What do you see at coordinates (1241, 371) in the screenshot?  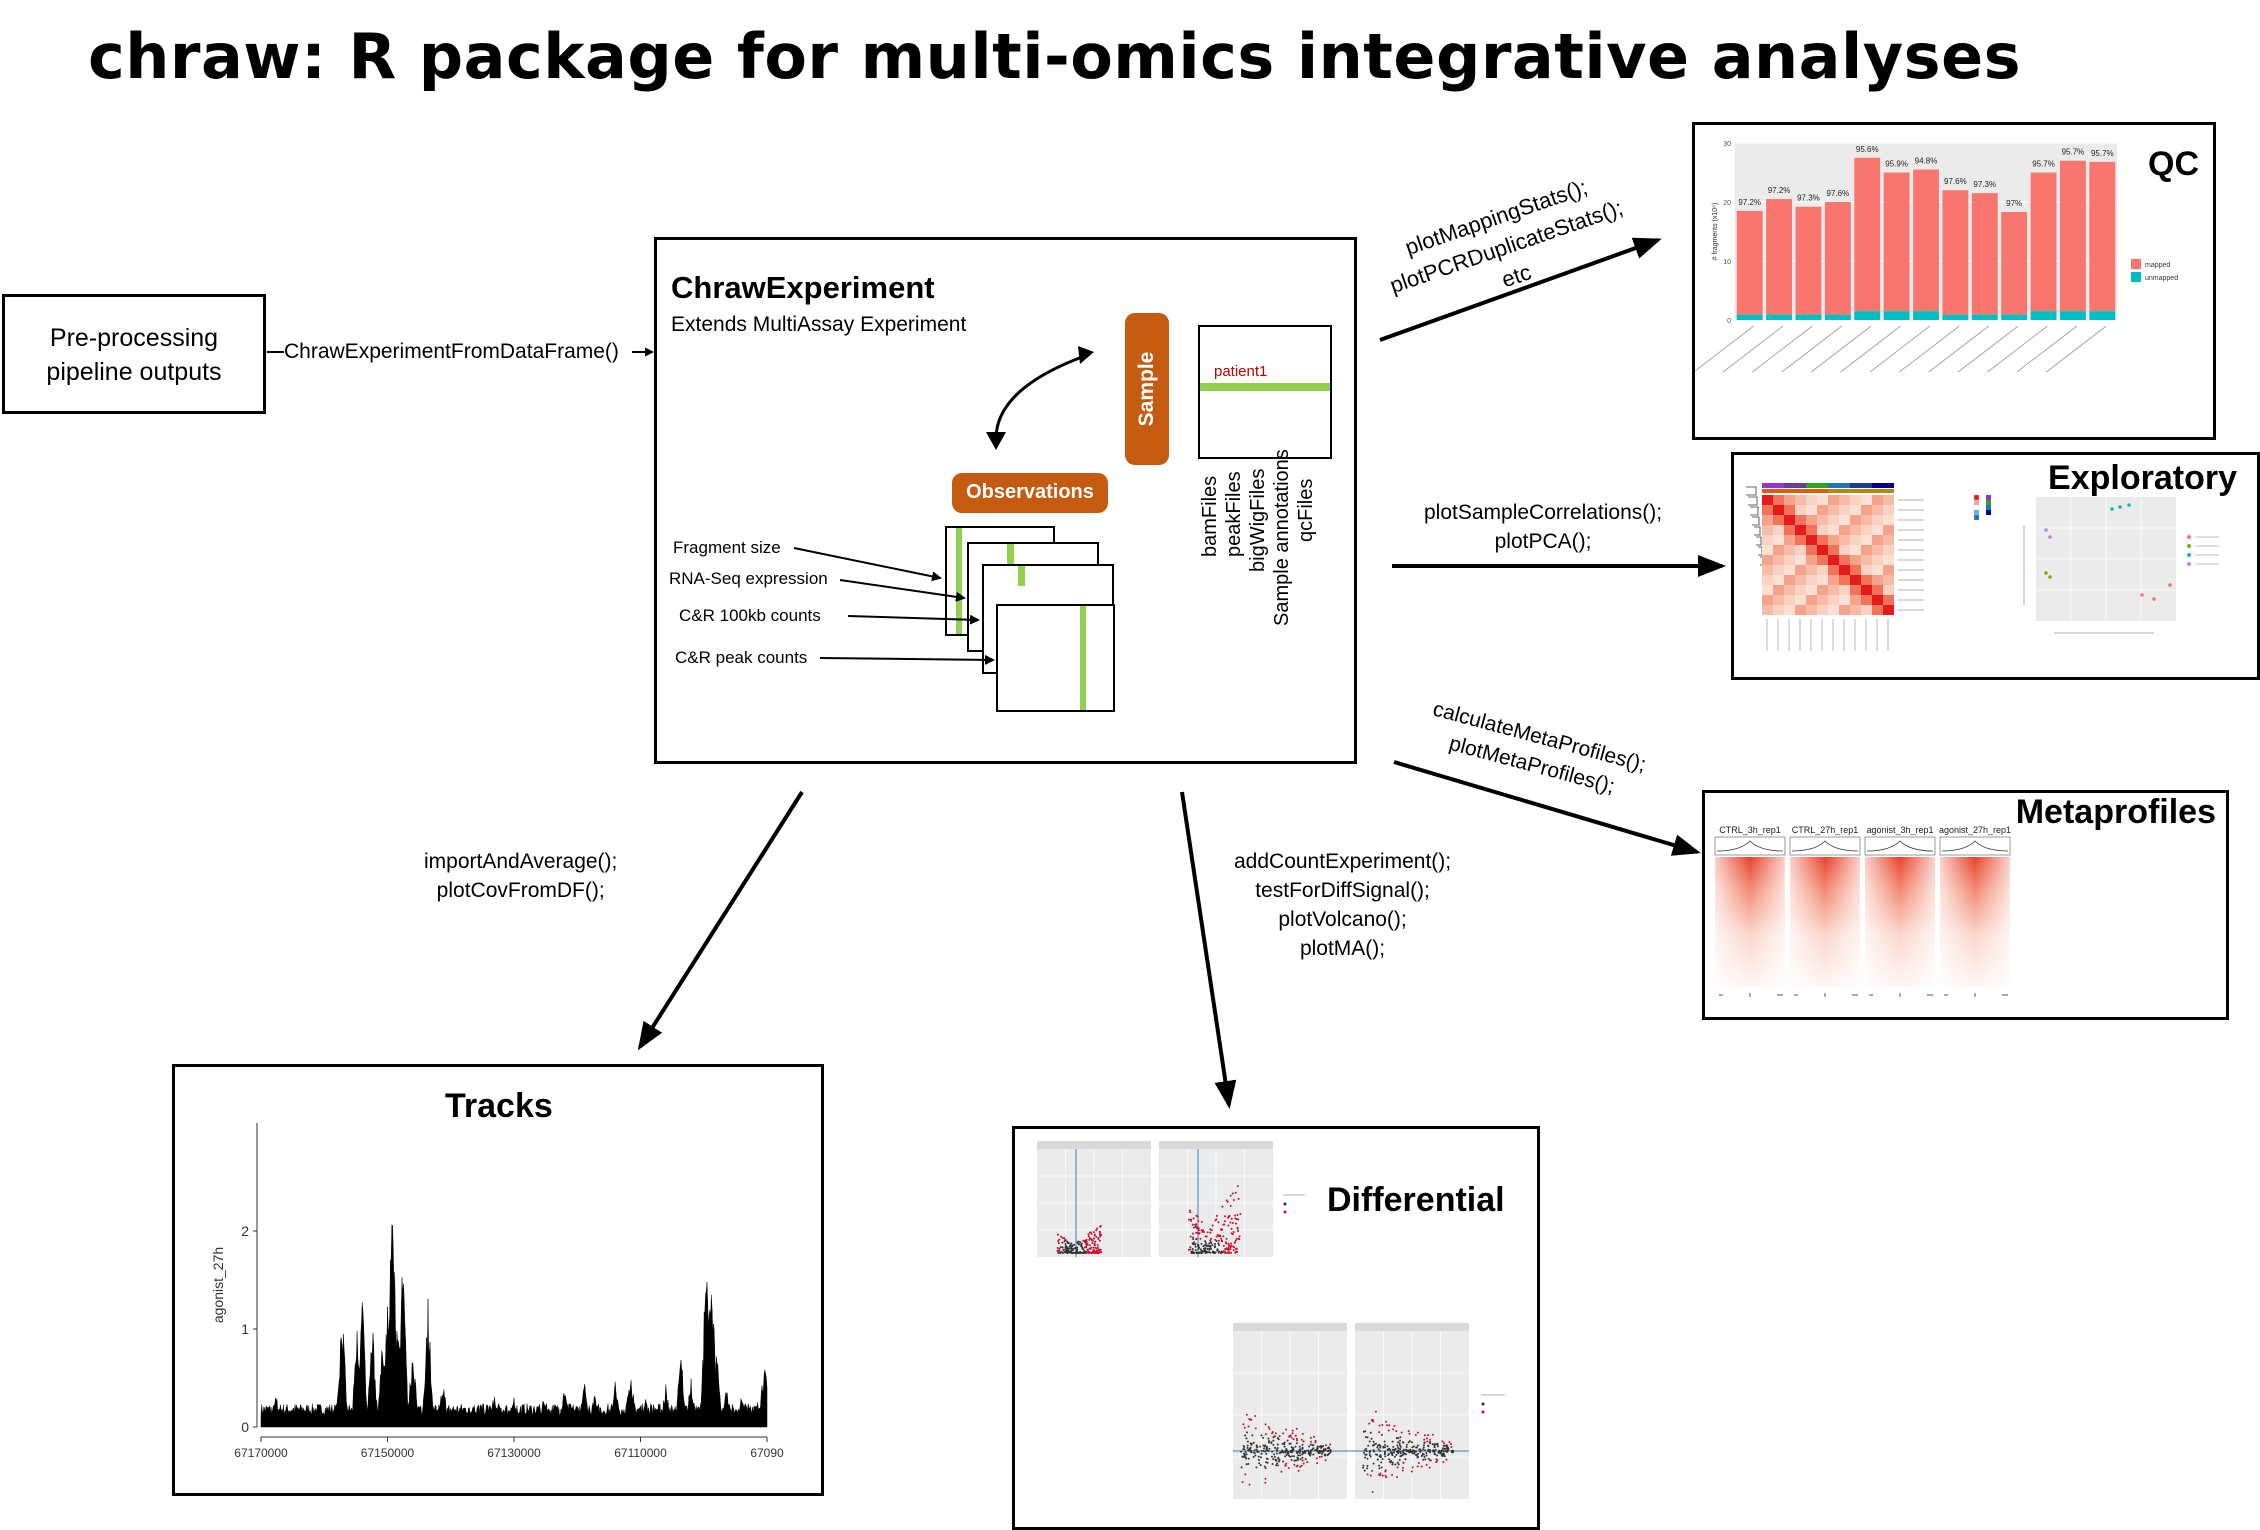 I see `patient-label: patient1` at bounding box center [1241, 371].